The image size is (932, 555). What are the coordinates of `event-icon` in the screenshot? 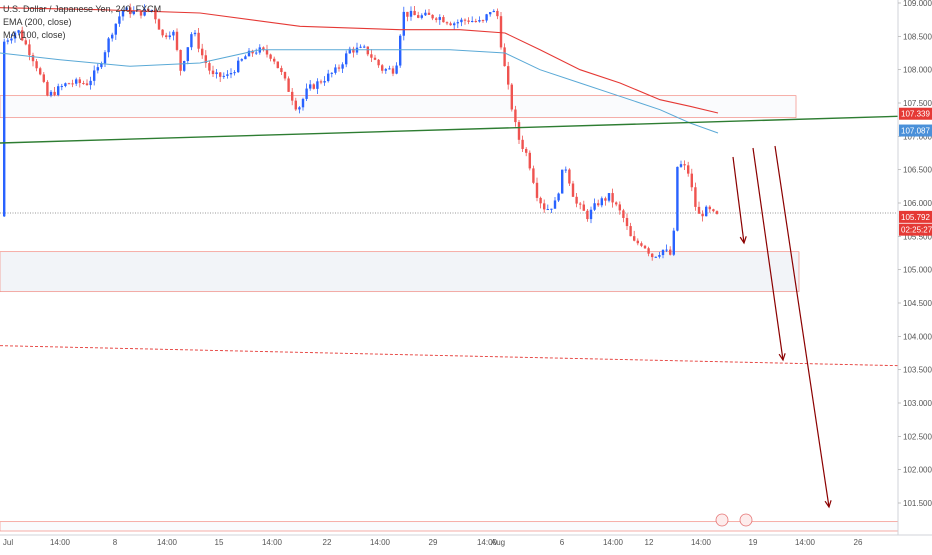 It's located at (746, 520).